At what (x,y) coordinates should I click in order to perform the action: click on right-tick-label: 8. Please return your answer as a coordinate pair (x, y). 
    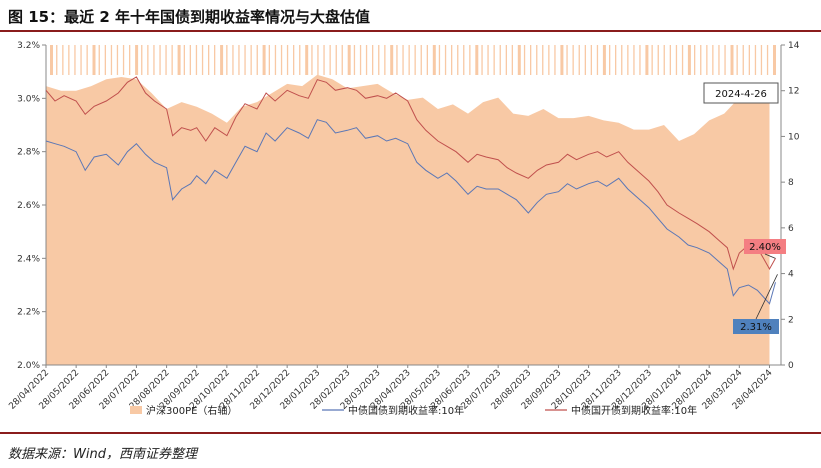
    Looking at the image, I should click on (791, 183).